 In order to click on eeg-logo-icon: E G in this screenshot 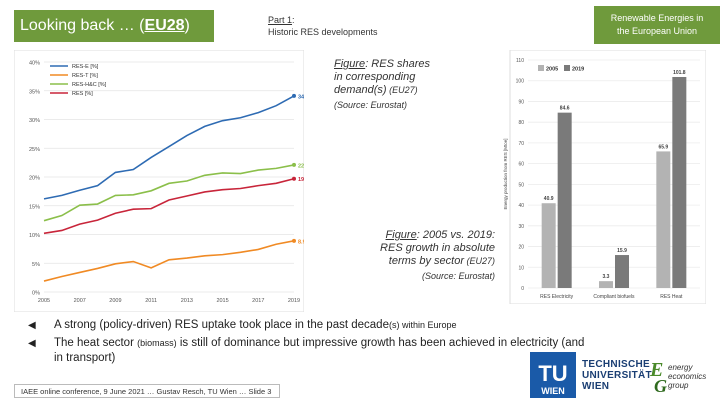, I will do `click(658, 377)`.